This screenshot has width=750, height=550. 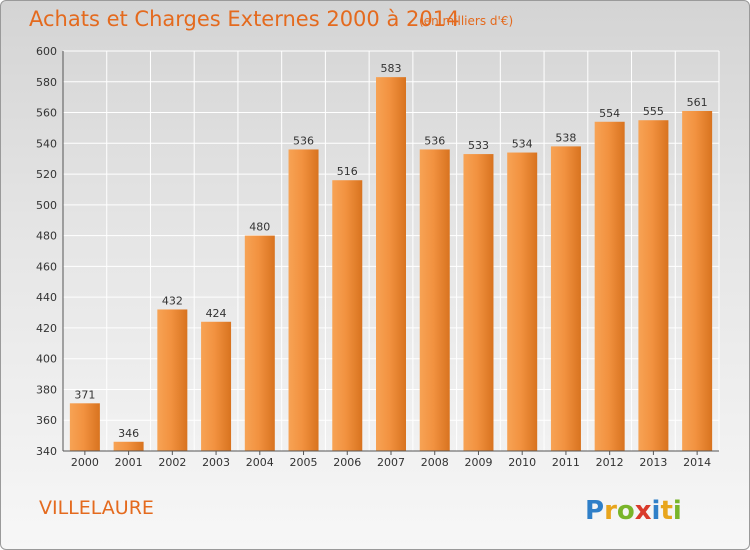 What do you see at coordinates (609, 286) in the screenshot?
I see `bar-2012` at bounding box center [609, 286].